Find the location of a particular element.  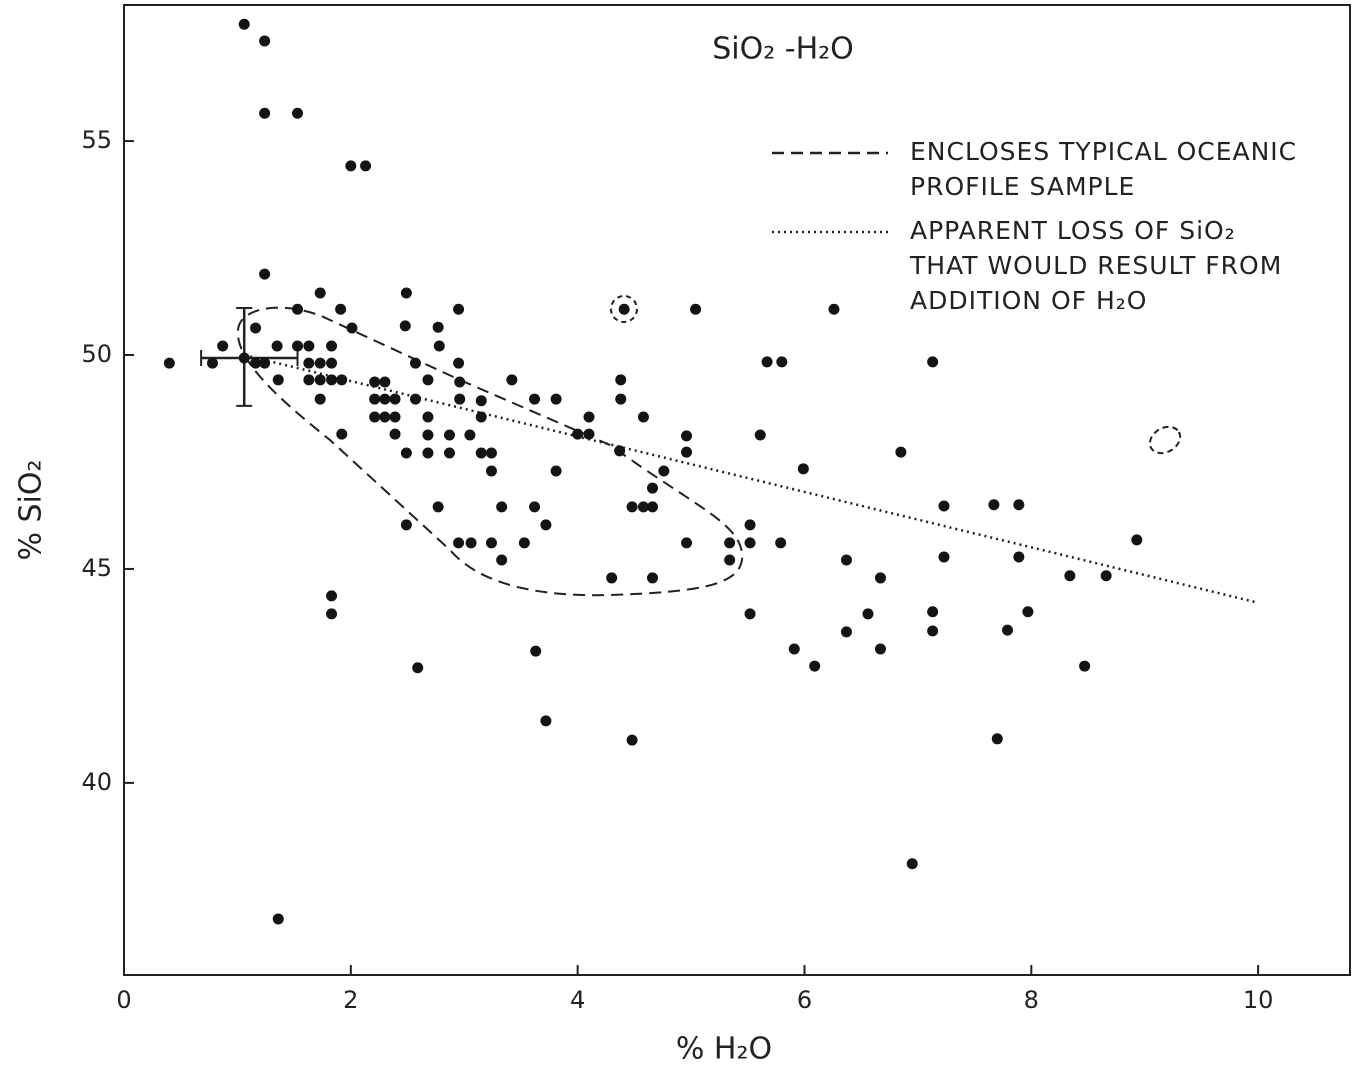

y-tick-label: 40 is located at coordinates (96, 782).